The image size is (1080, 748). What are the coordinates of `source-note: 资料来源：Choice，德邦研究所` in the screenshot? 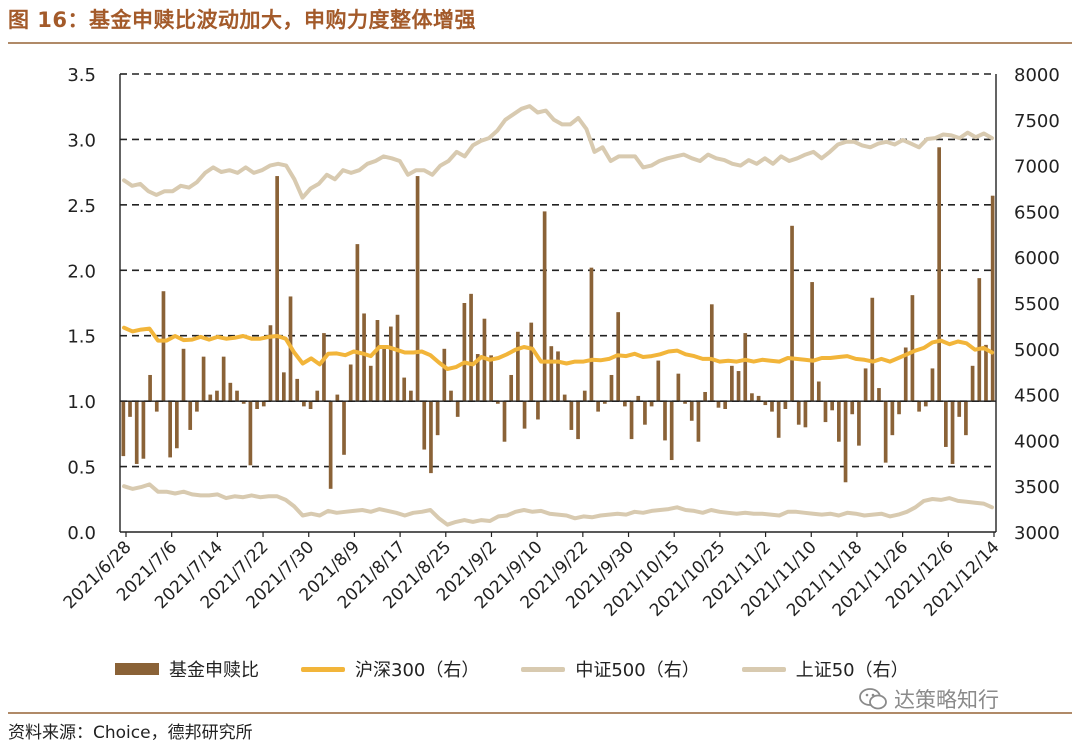 It's located at (130, 733).